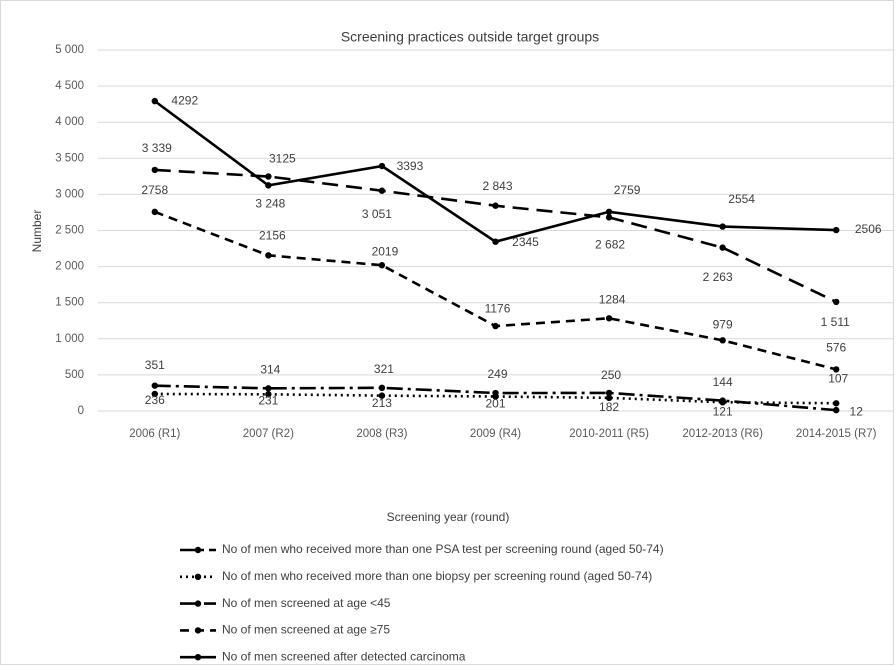 This screenshot has width=896, height=666. Describe the element at coordinates (497, 186) in the screenshot. I see `data-label: 2 843` at that location.